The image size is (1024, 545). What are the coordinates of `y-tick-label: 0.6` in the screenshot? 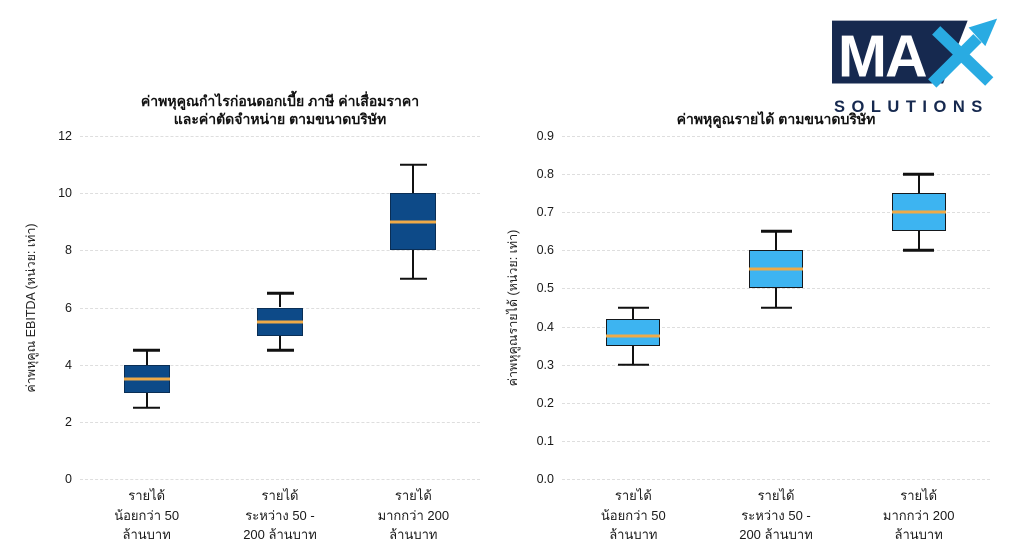 It's located at (545, 250).